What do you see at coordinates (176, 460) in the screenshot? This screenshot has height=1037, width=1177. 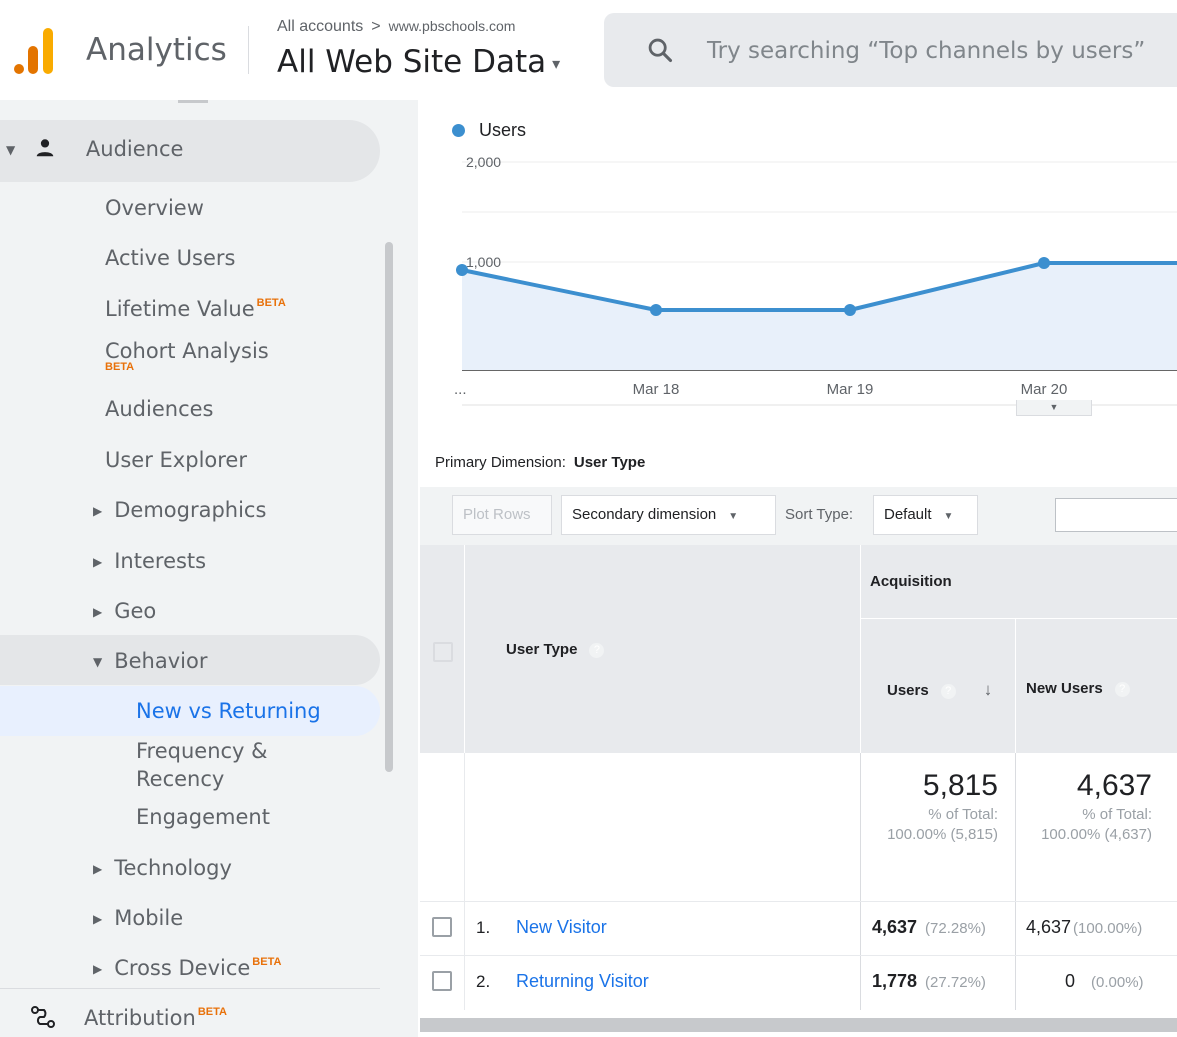 I see `sidebar-item-user-explorer: User Explorer` at bounding box center [176, 460].